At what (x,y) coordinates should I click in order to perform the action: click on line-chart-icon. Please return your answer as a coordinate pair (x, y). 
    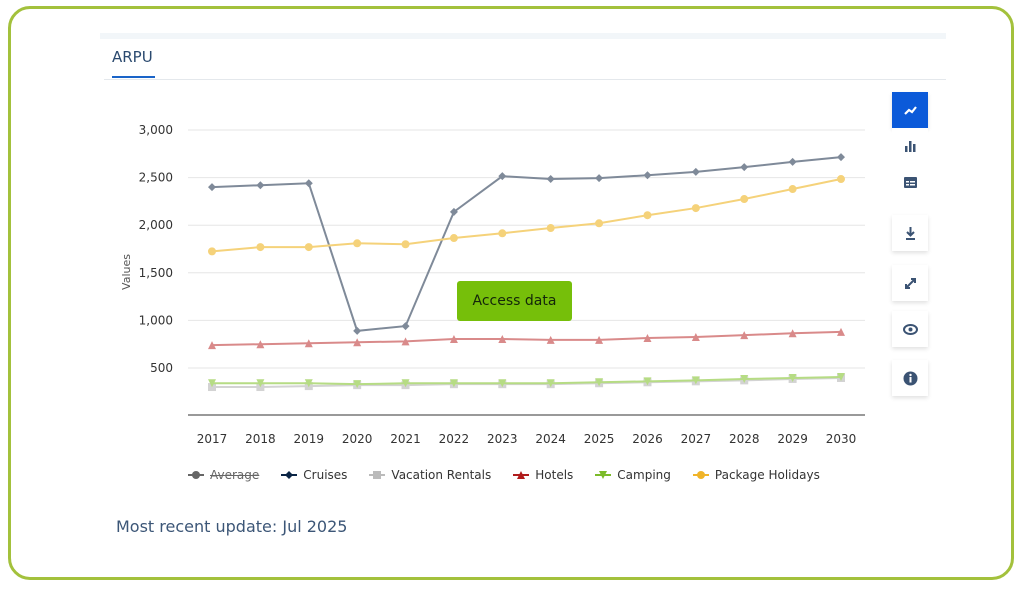
    Looking at the image, I should click on (910, 110).